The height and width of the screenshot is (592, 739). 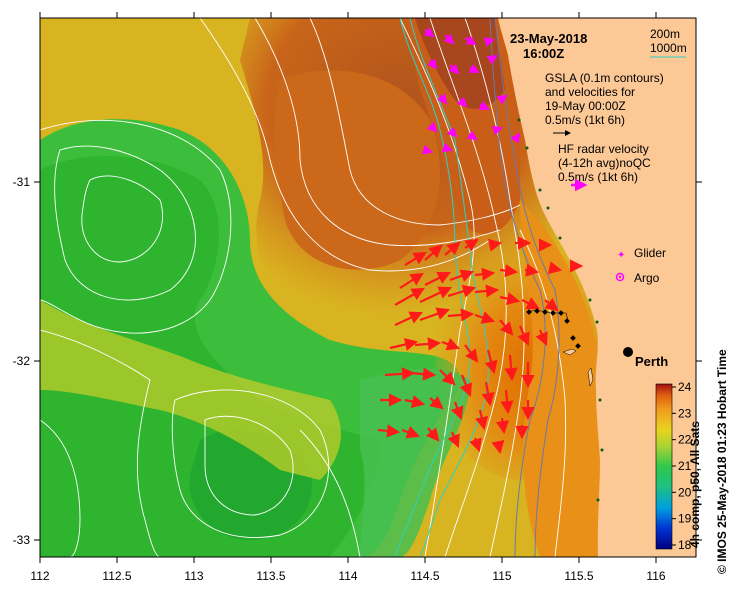 I want to click on gsla-velocity-vectors, so click(x=471, y=91).